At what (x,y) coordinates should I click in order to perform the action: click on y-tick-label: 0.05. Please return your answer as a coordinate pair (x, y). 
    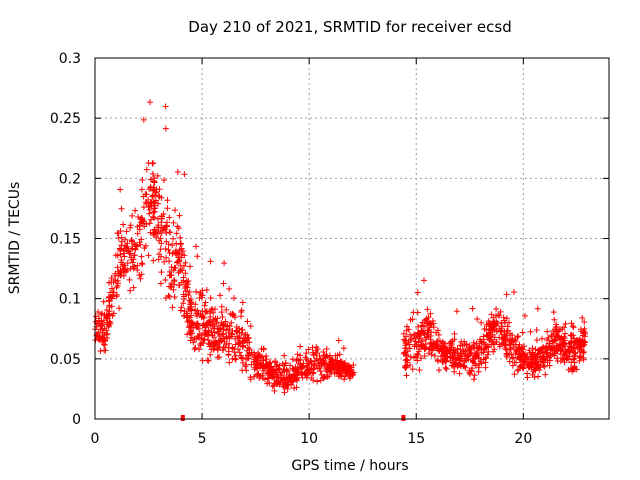
    Looking at the image, I should click on (65, 360).